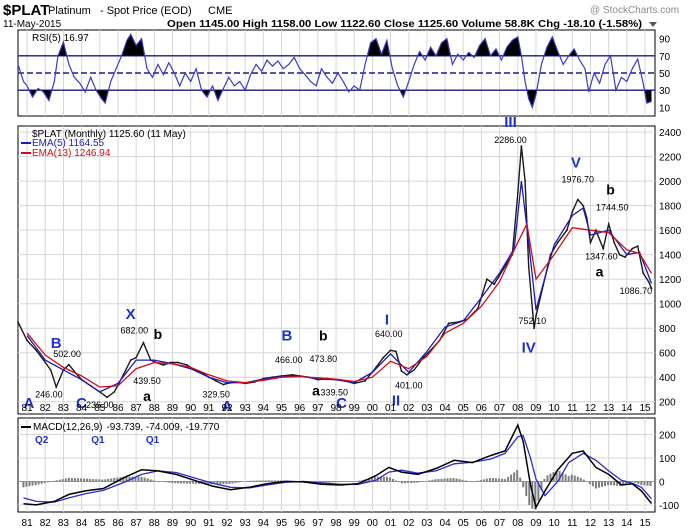 The image size is (700, 530). Describe the element at coordinates (49, 394) in the screenshot. I see `price-label: 246.00` at that location.